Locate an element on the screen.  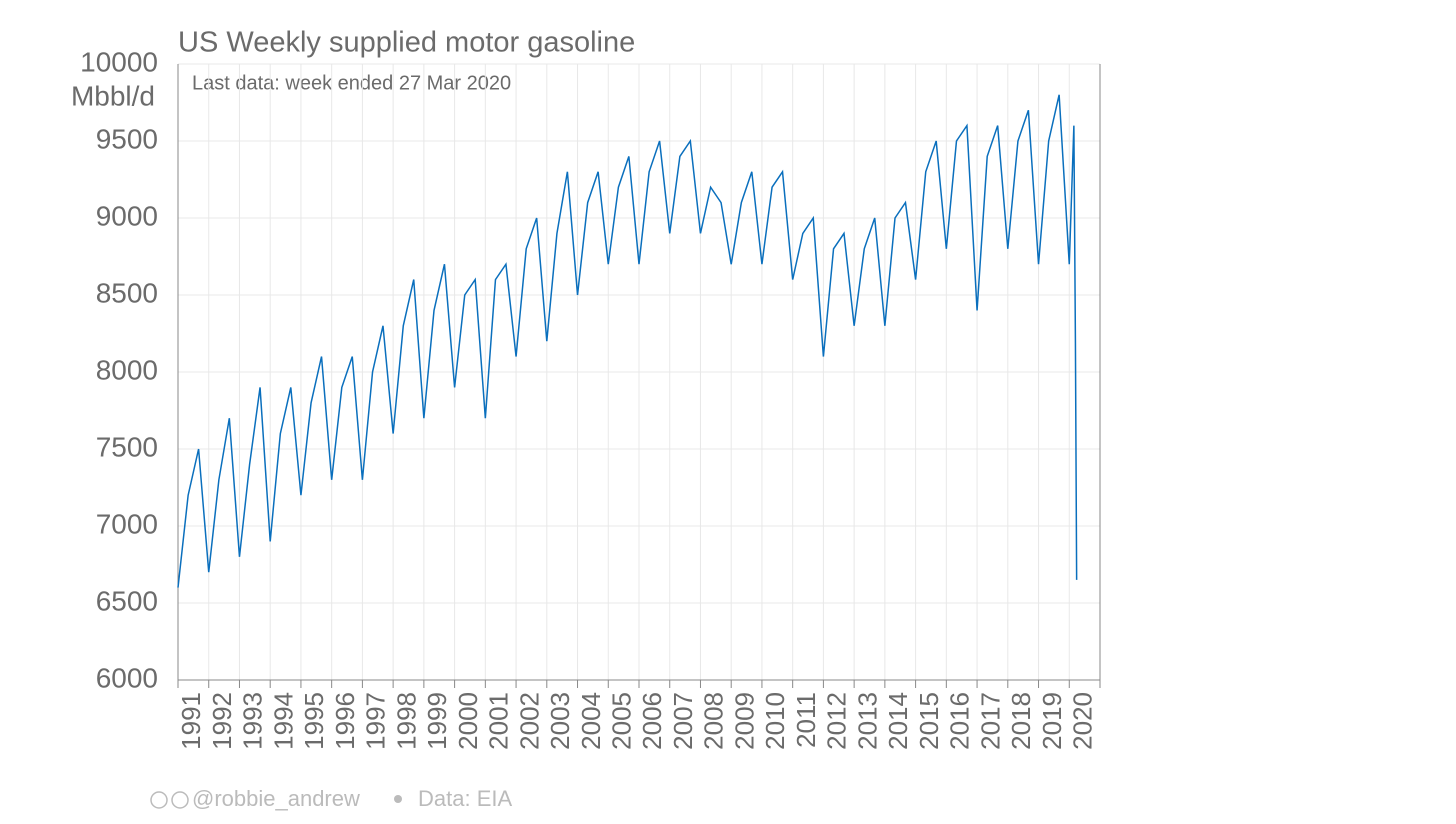
source: Data: EIA is located at coordinates (465, 798).